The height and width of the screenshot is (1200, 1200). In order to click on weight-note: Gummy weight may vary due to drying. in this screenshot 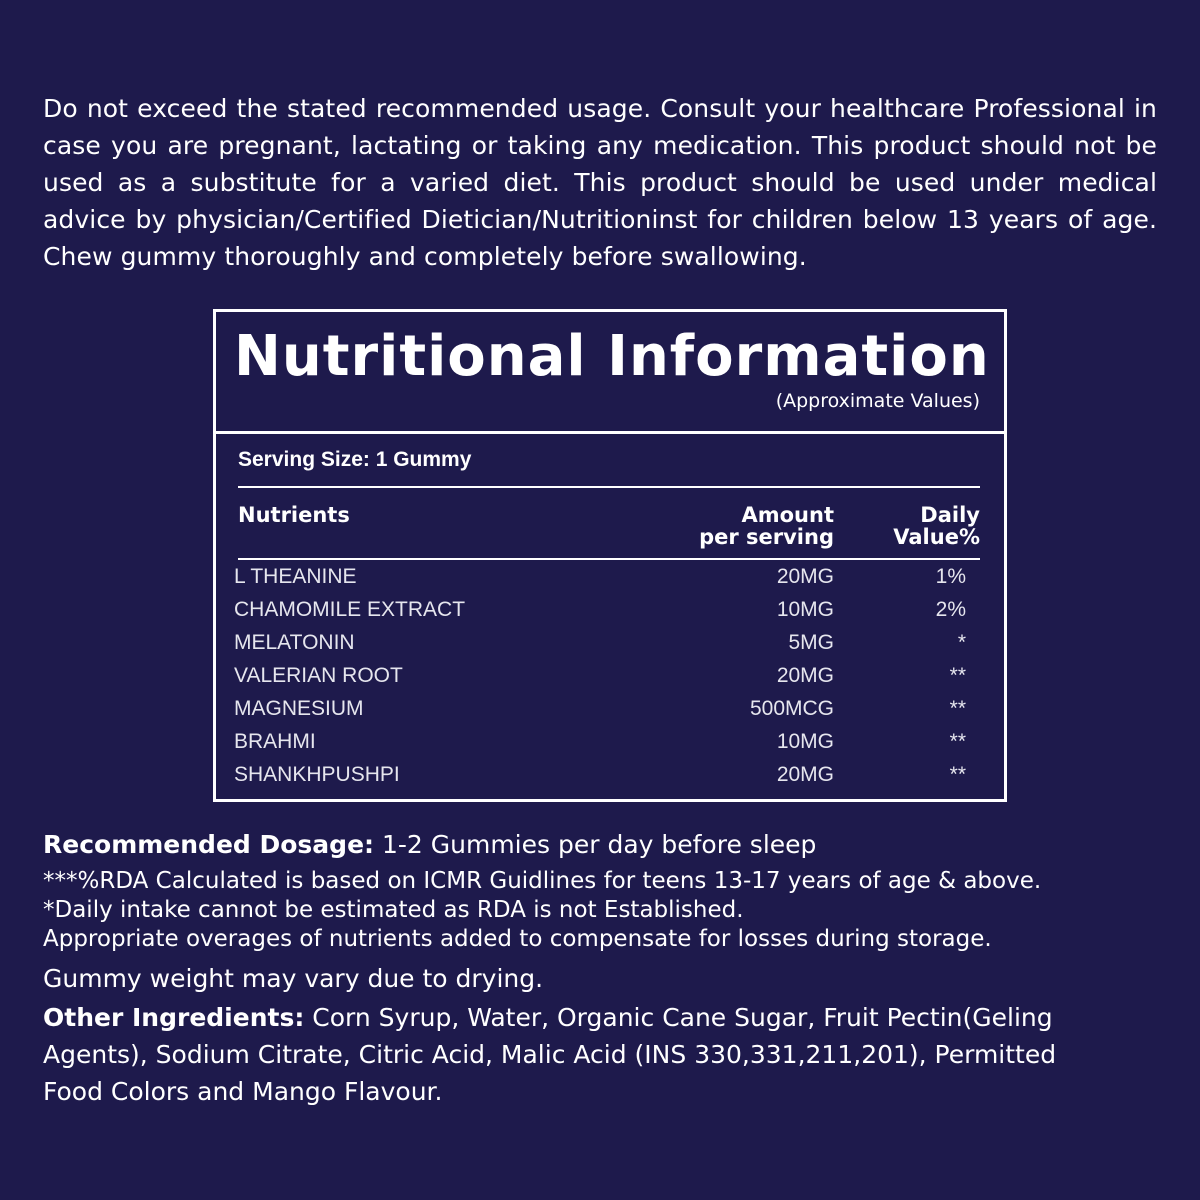, I will do `click(293, 978)`.